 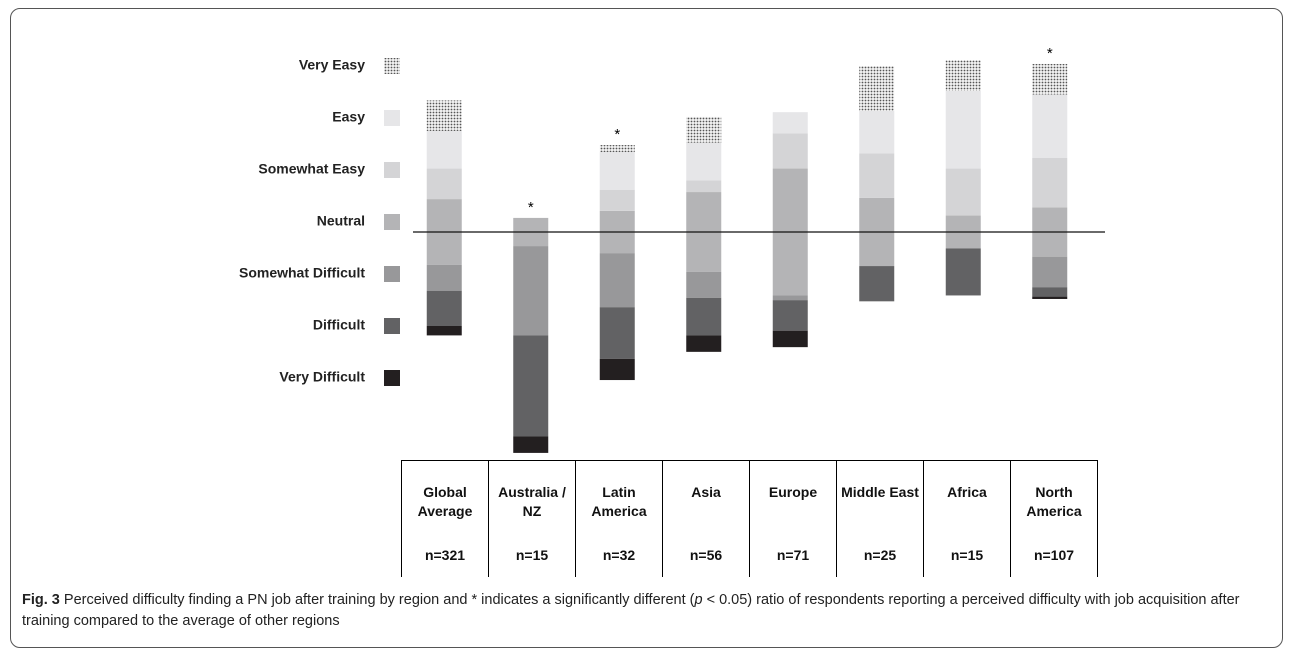 What do you see at coordinates (341, 221) in the screenshot?
I see `legend-label: Neutral` at bounding box center [341, 221].